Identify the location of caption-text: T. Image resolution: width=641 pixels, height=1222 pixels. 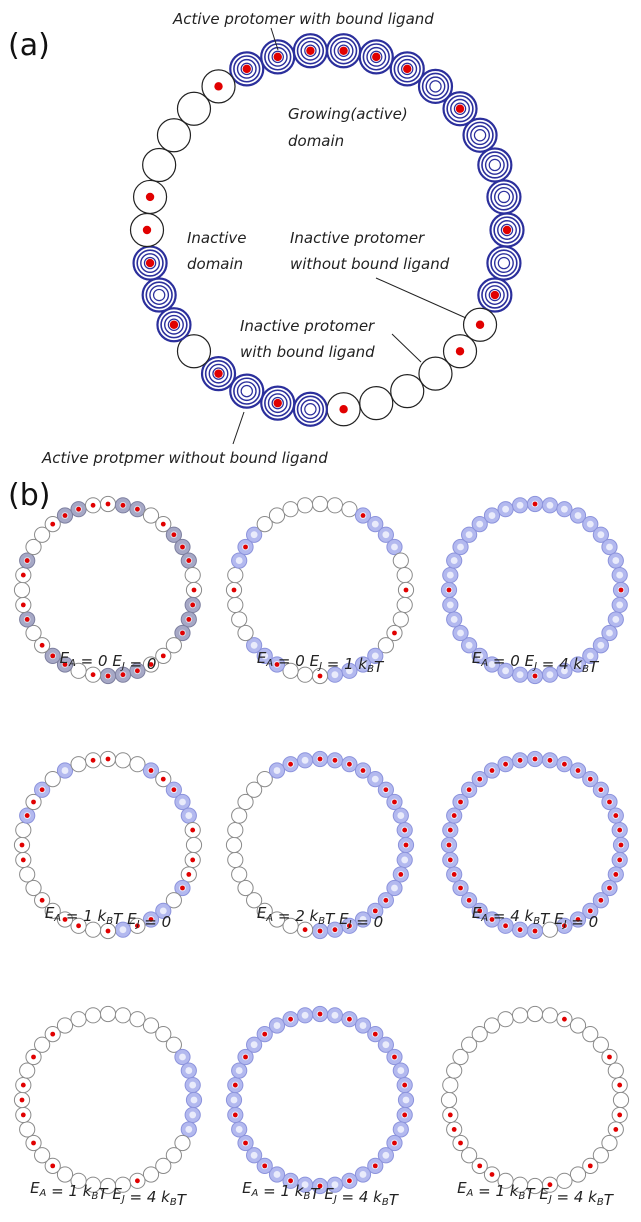
(103, 1194).